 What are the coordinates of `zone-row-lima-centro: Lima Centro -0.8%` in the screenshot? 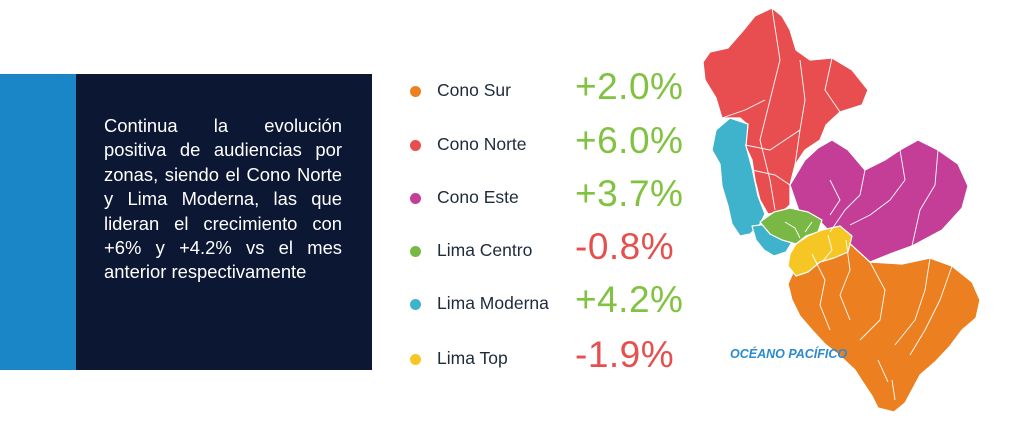 It's located at (560, 252).